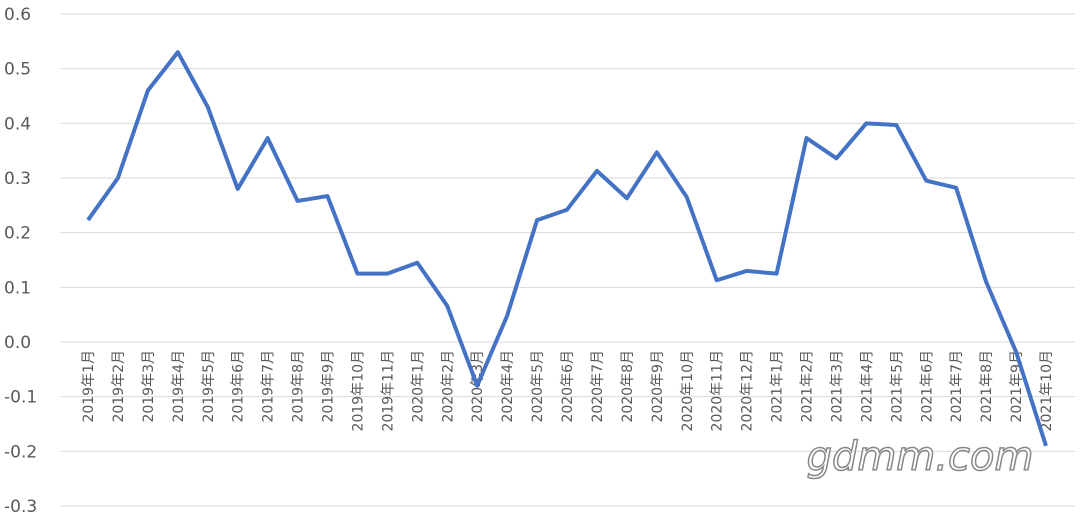 The height and width of the screenshot is (529, 1080). What do you see at coordinates (538, 386) in the screenshot?
I see `x-tick-label: 2020年5月` at bounding box center [538, 386].